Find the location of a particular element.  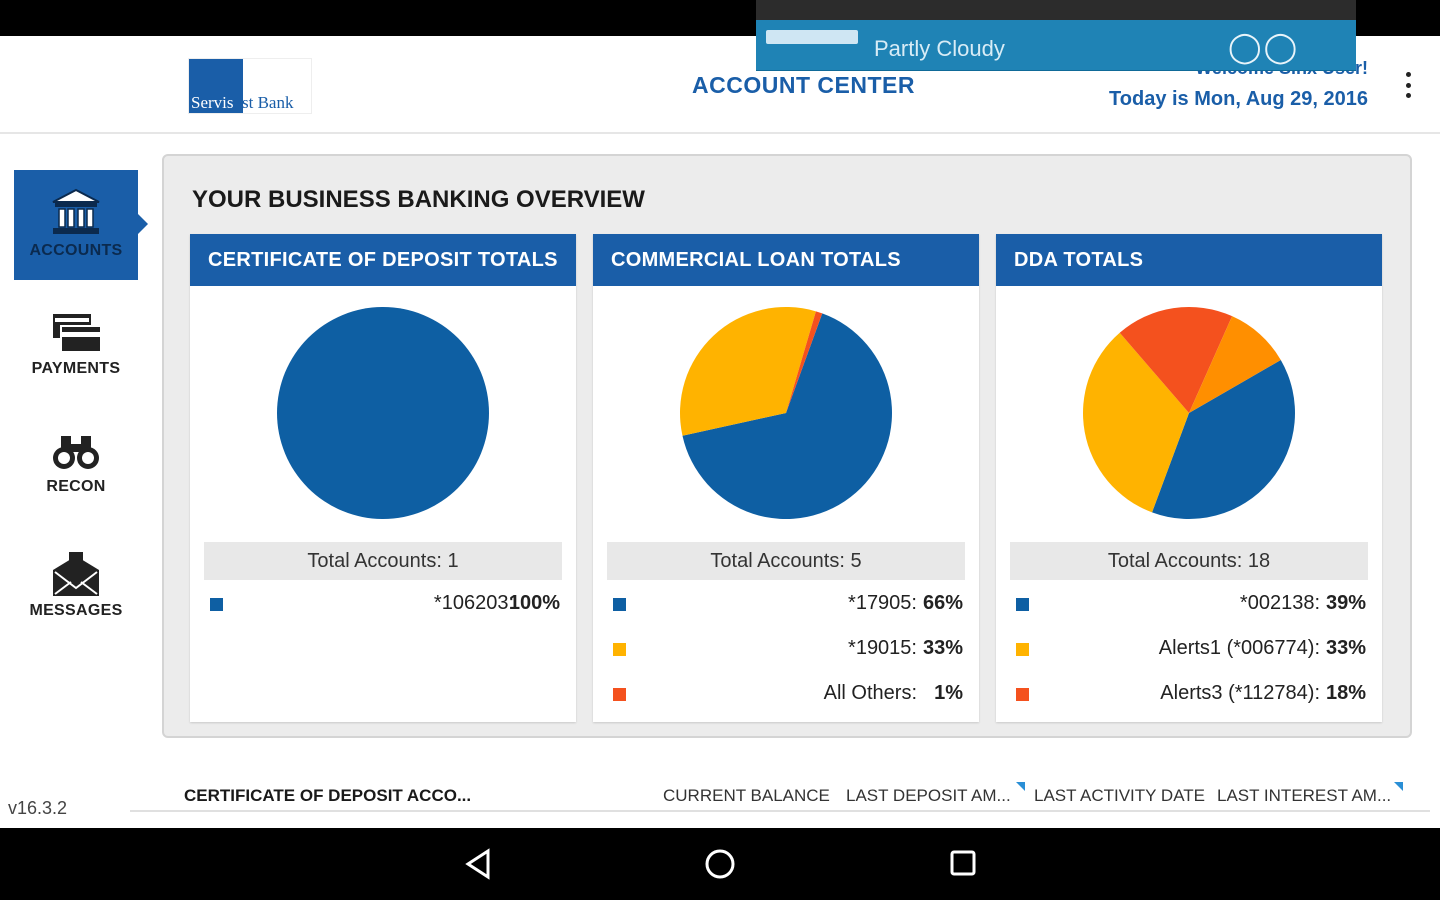

legend-percent: 100% is located at coordinates (534, 603).